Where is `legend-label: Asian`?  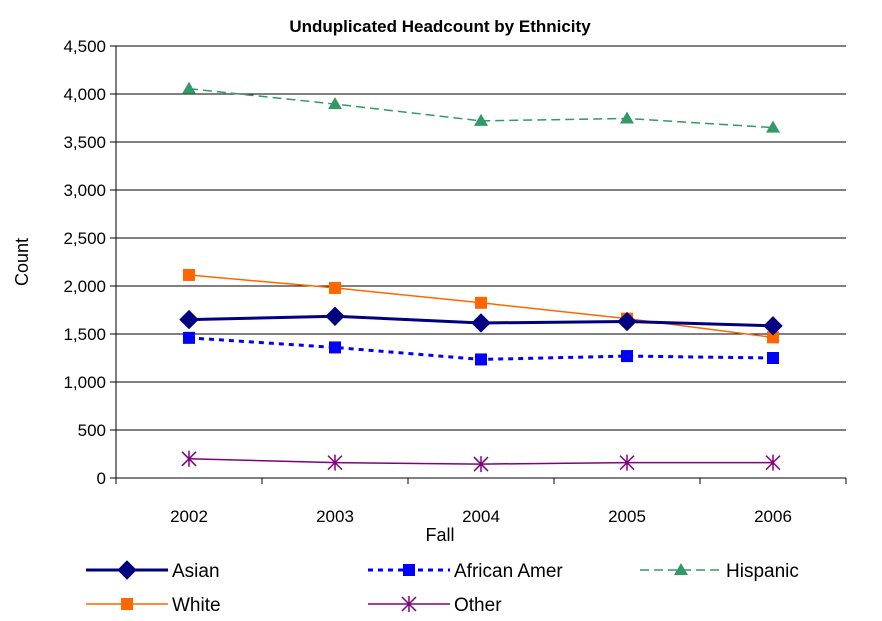 legend-label: Asian is located at coordinates (196, 571).